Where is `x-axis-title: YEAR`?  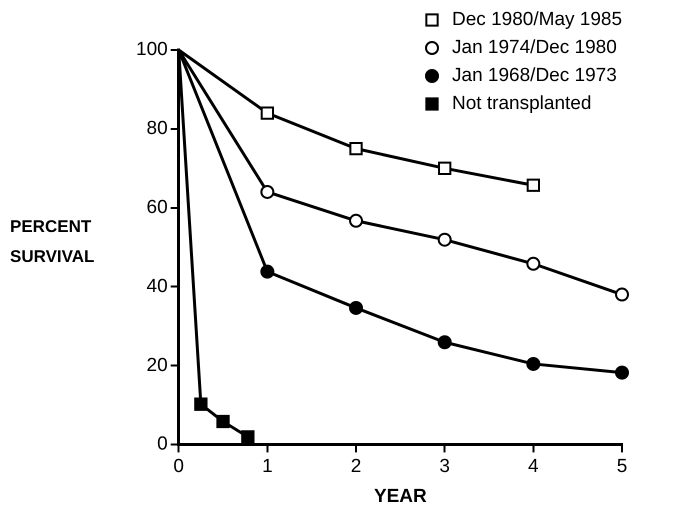 x-axis-title: YEAR is located at coordinates (401, 496).